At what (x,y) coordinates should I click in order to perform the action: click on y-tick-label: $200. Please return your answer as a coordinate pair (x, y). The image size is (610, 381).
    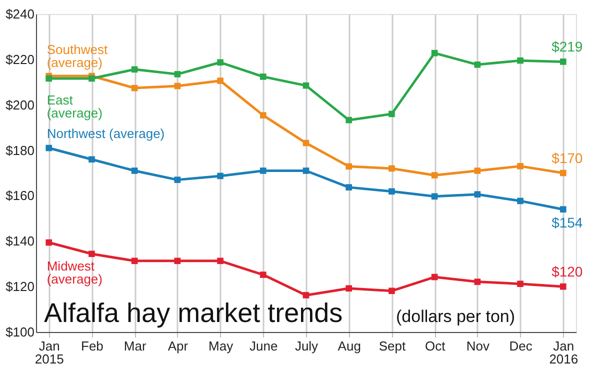
    Looking at the image, I should click on (20, 104).